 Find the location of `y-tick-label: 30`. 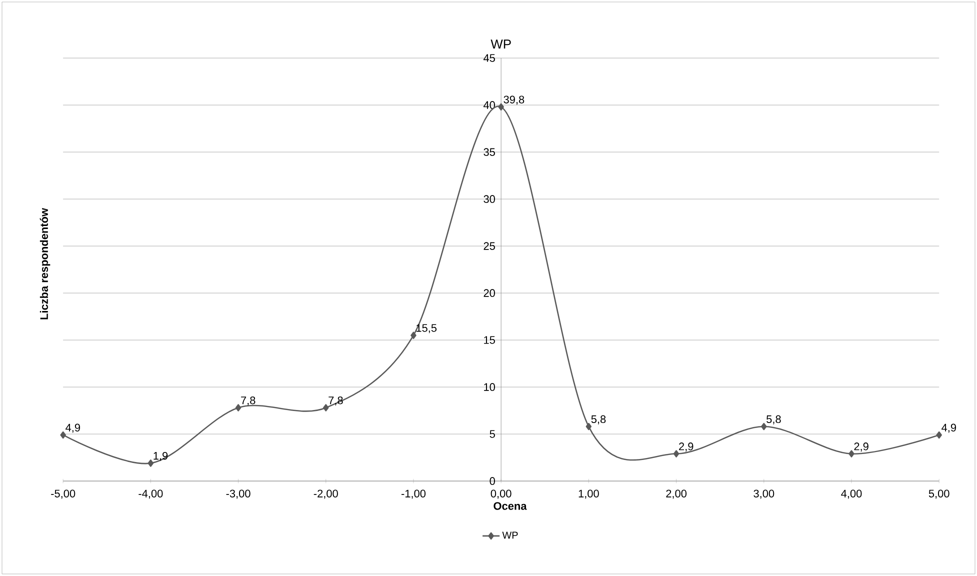

y-tick-label: 30 is located at coordinates (489, 199).